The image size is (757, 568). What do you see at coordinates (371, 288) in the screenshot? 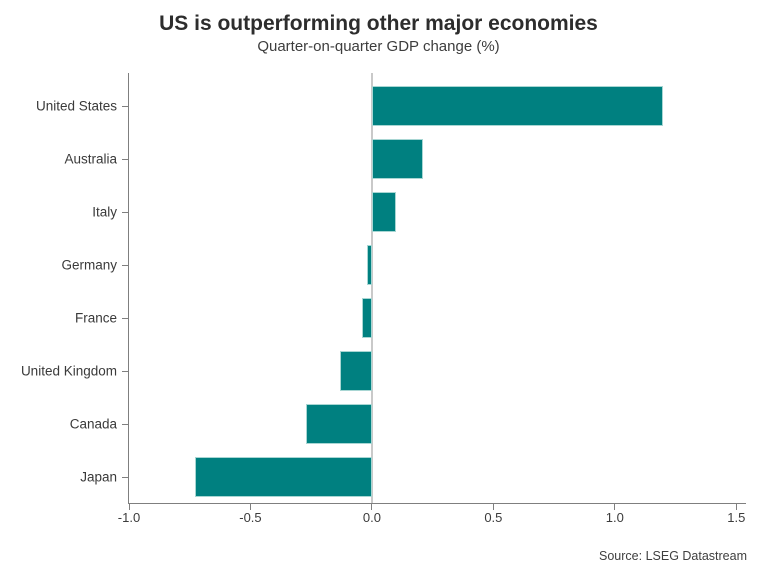
I see `zero-gridline` at bounding box center [371, 288].